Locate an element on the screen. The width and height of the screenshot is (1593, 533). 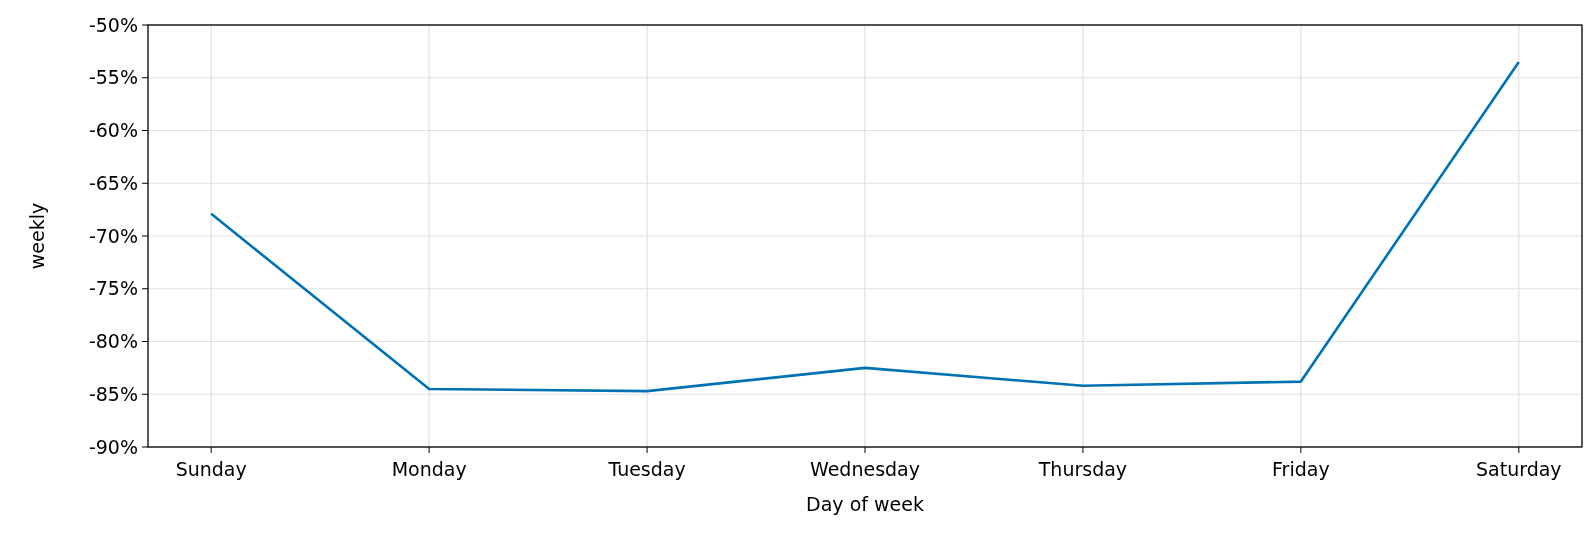
x-tick-label: Monday is located at coordinates (429, 469).